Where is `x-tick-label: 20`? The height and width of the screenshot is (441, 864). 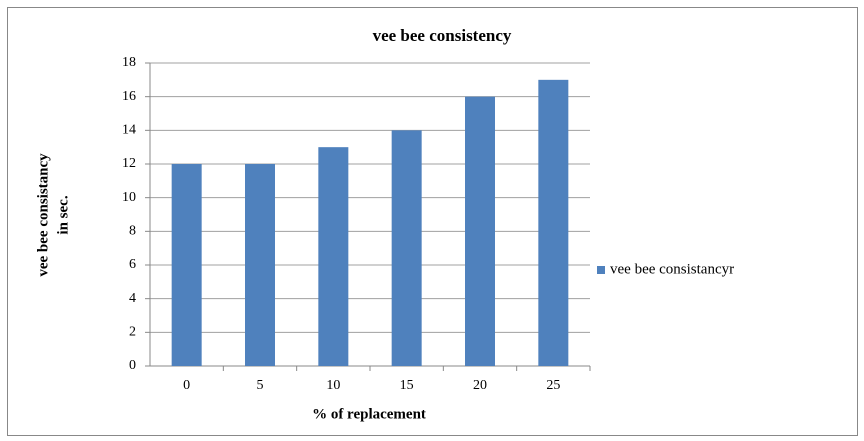 x-tick-label: 20 is located at coordinates (480, 385).